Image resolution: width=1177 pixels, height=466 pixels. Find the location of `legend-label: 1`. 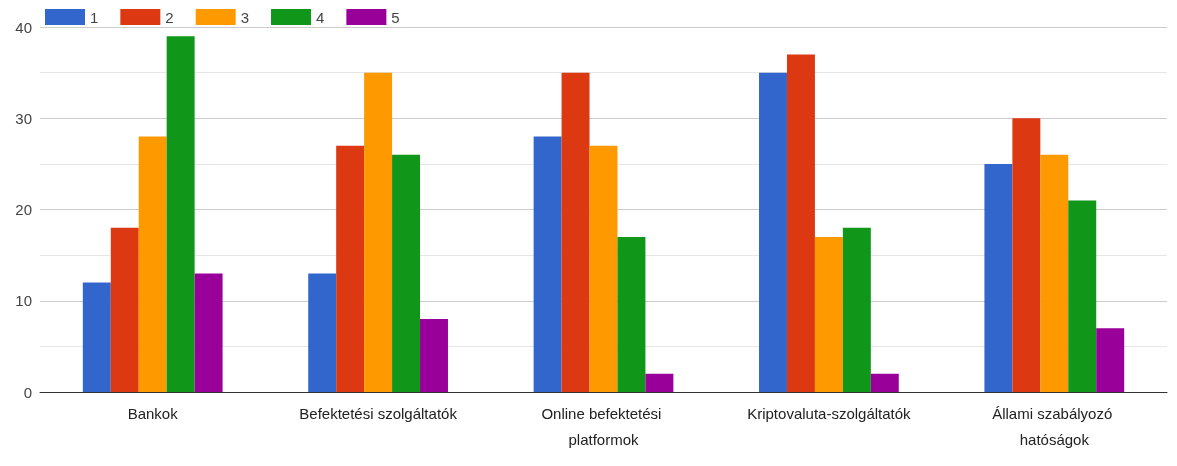

legend-label: 1 is located at coordinates (94, 17).